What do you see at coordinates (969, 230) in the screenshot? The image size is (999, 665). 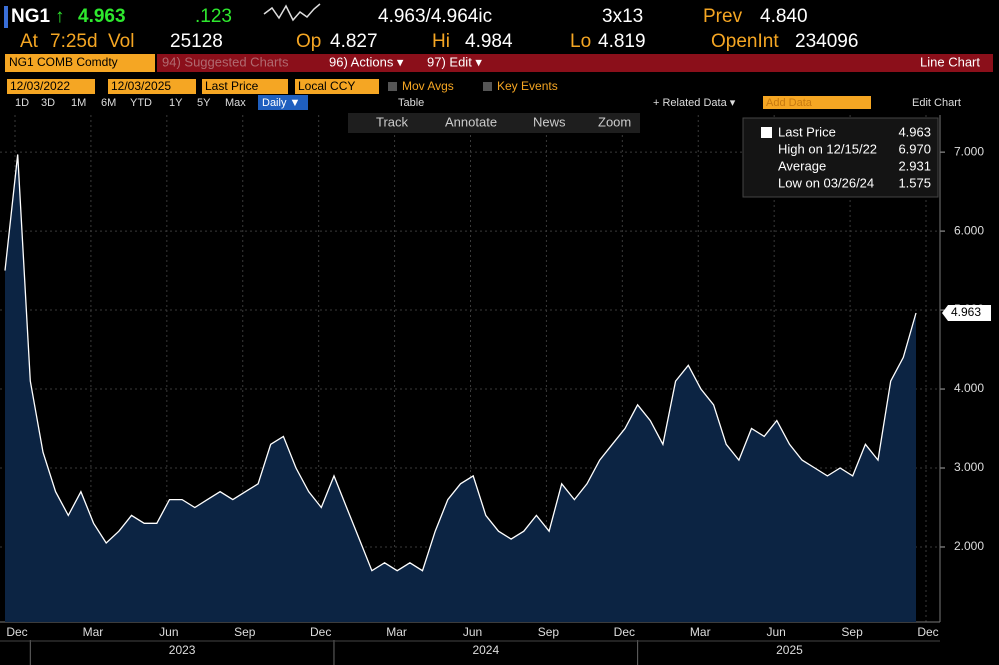 I see `y-tick-label: 6.000` at bounding box center [969, 230].